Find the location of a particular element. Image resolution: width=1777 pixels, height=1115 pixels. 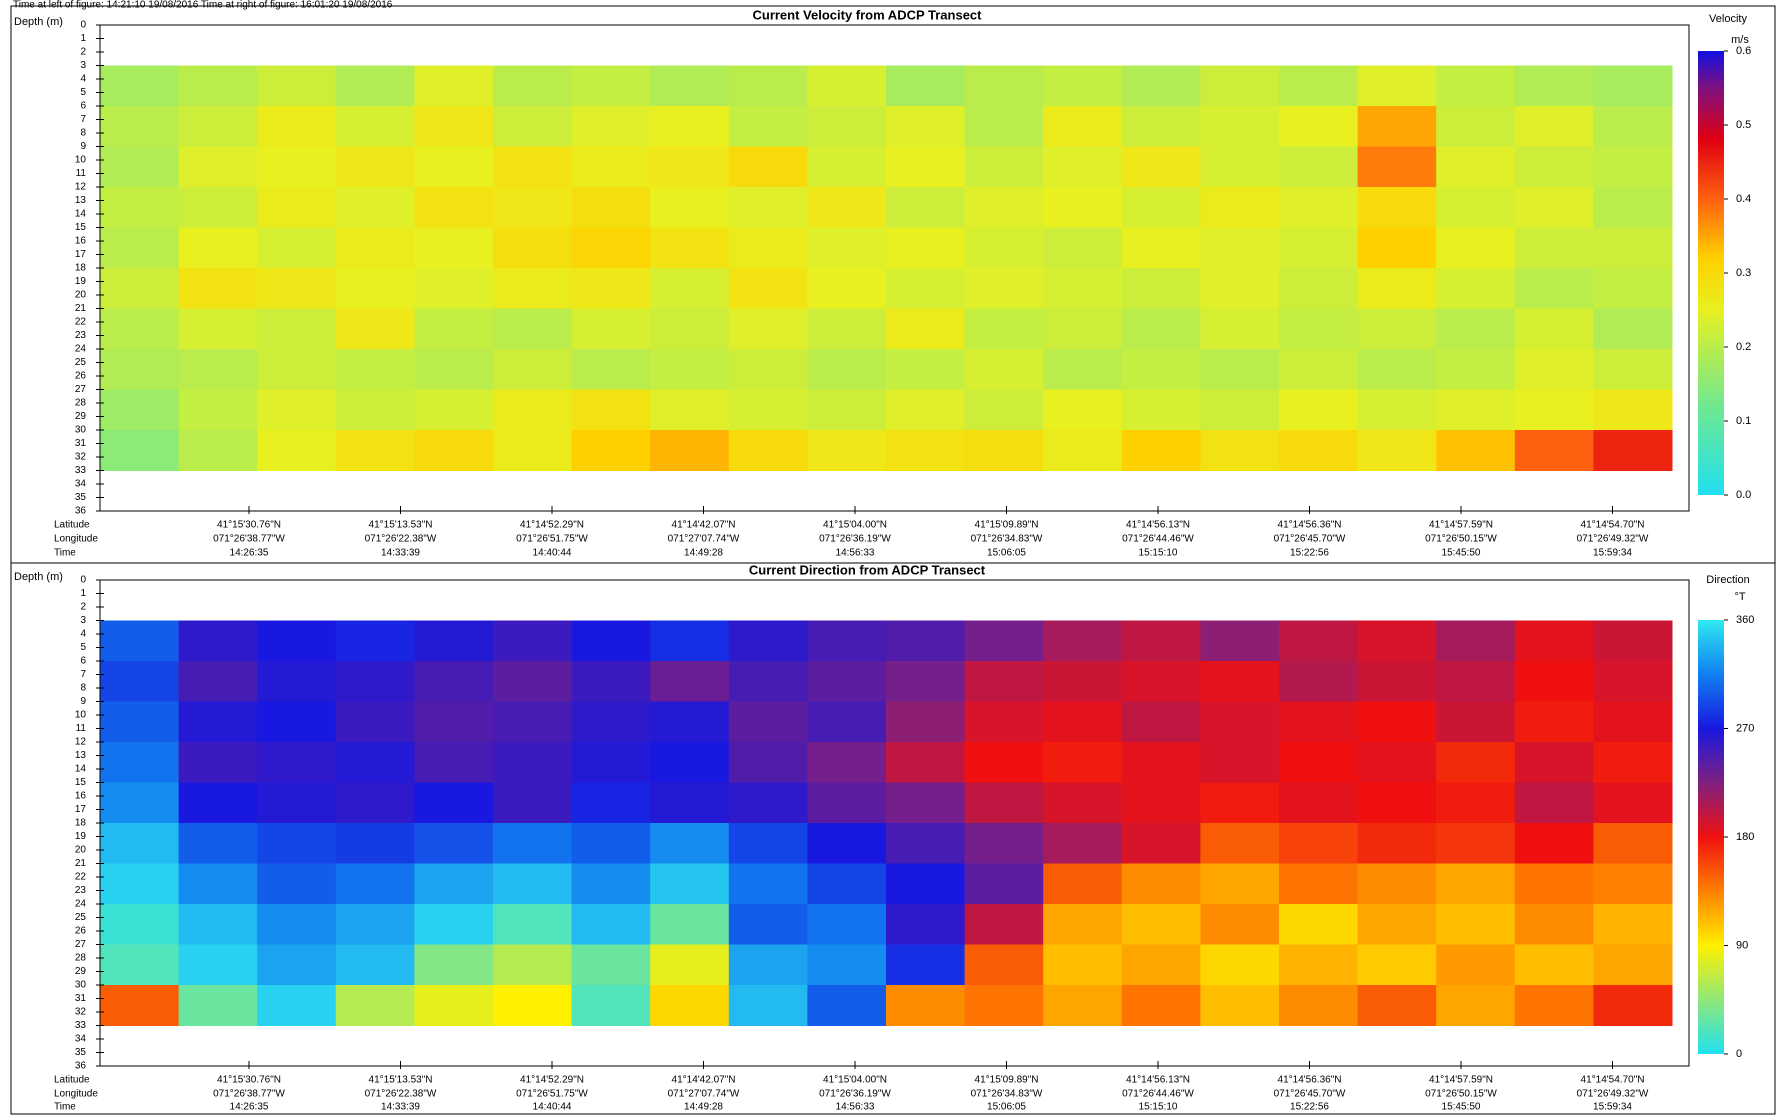

latitude-label: 41°14'52.29"N is located at coordinates (552, 525).